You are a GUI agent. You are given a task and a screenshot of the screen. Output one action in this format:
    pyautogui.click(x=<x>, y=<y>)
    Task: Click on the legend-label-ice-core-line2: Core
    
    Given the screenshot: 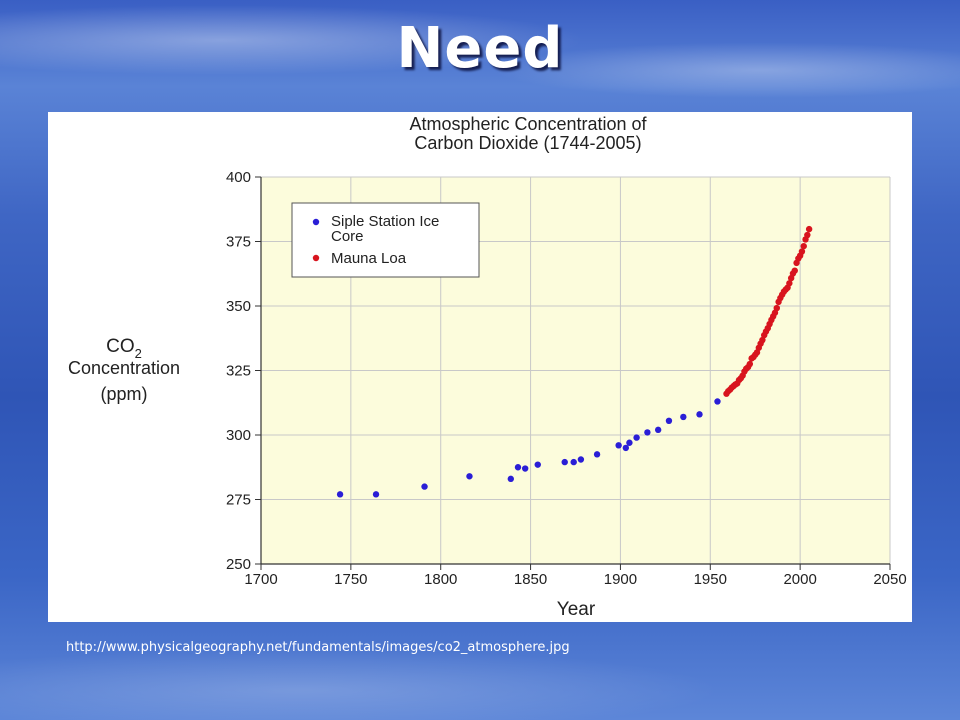 What is the action you would take?
    pyautogui.click(x=347, y=236)
    